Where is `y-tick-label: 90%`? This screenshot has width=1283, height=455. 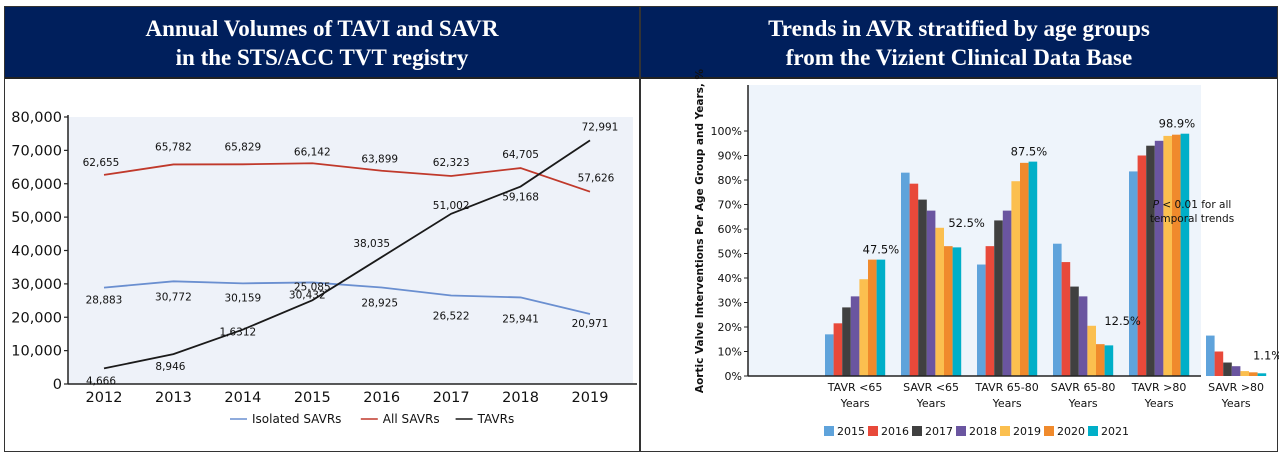
y-tick-label: 90% is located at coordinates (730, 156).